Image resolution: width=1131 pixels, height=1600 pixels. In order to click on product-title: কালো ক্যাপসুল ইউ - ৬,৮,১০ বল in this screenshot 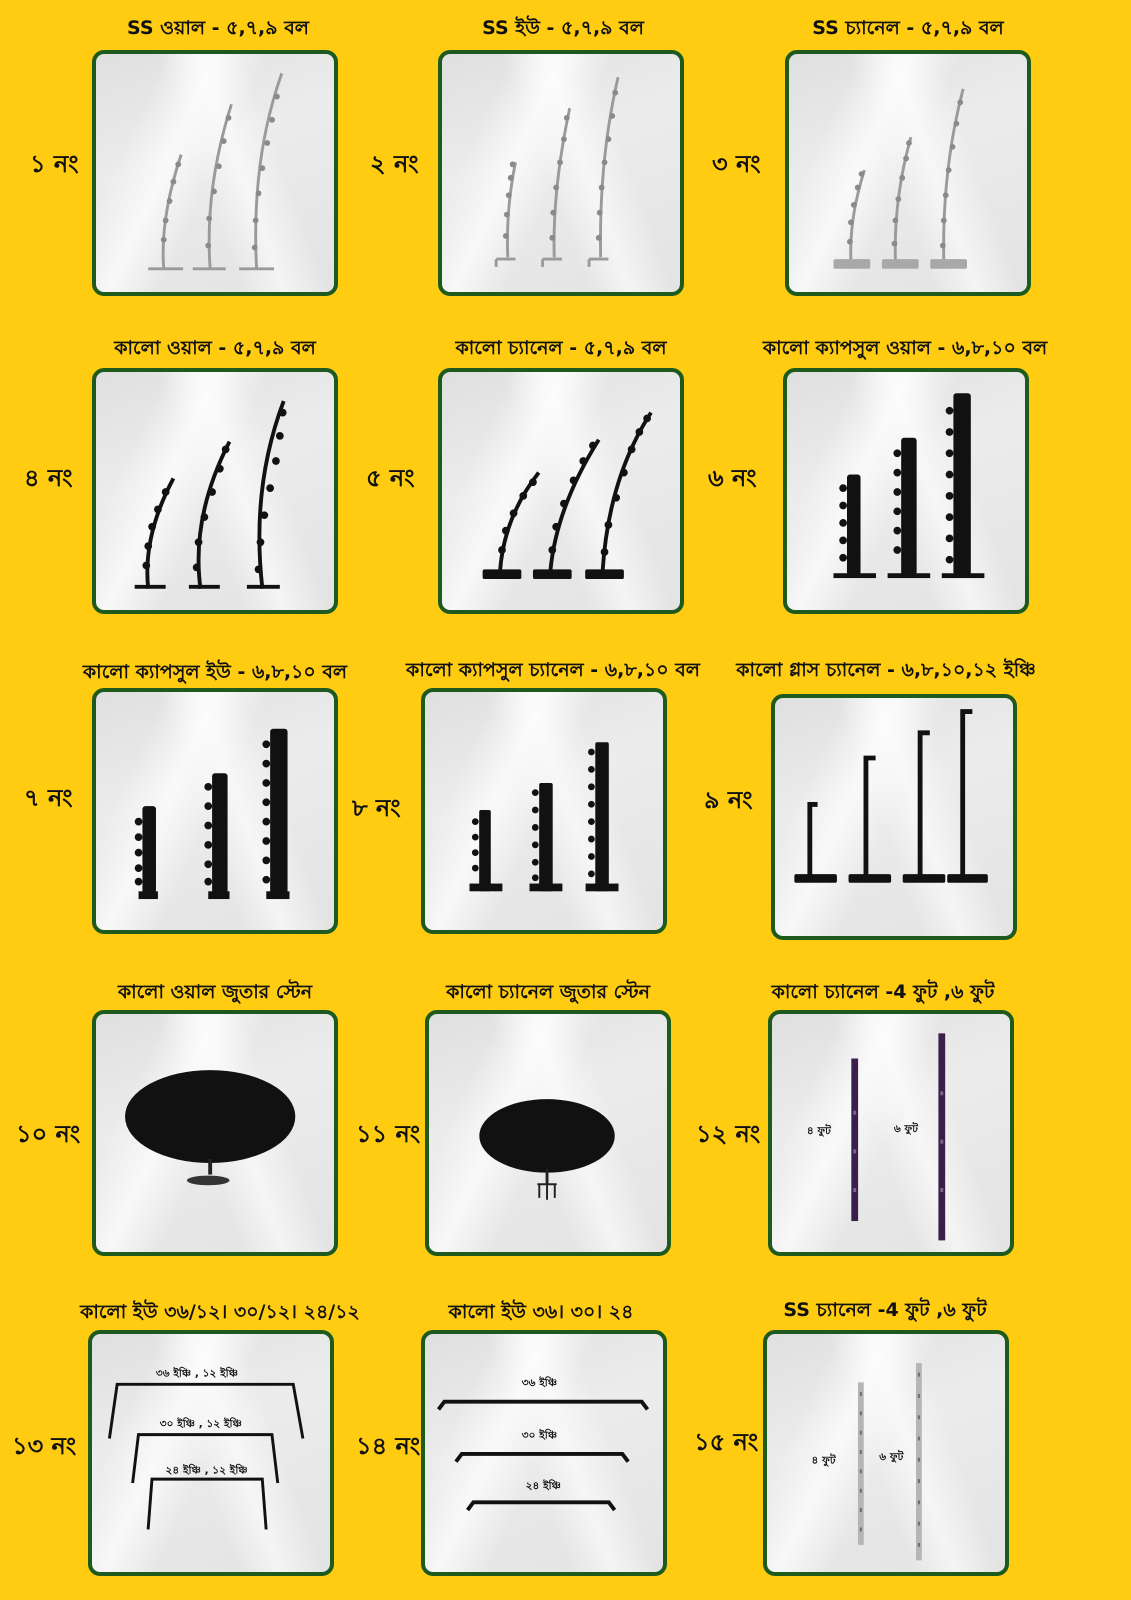, I will do `click(215, 672)`.